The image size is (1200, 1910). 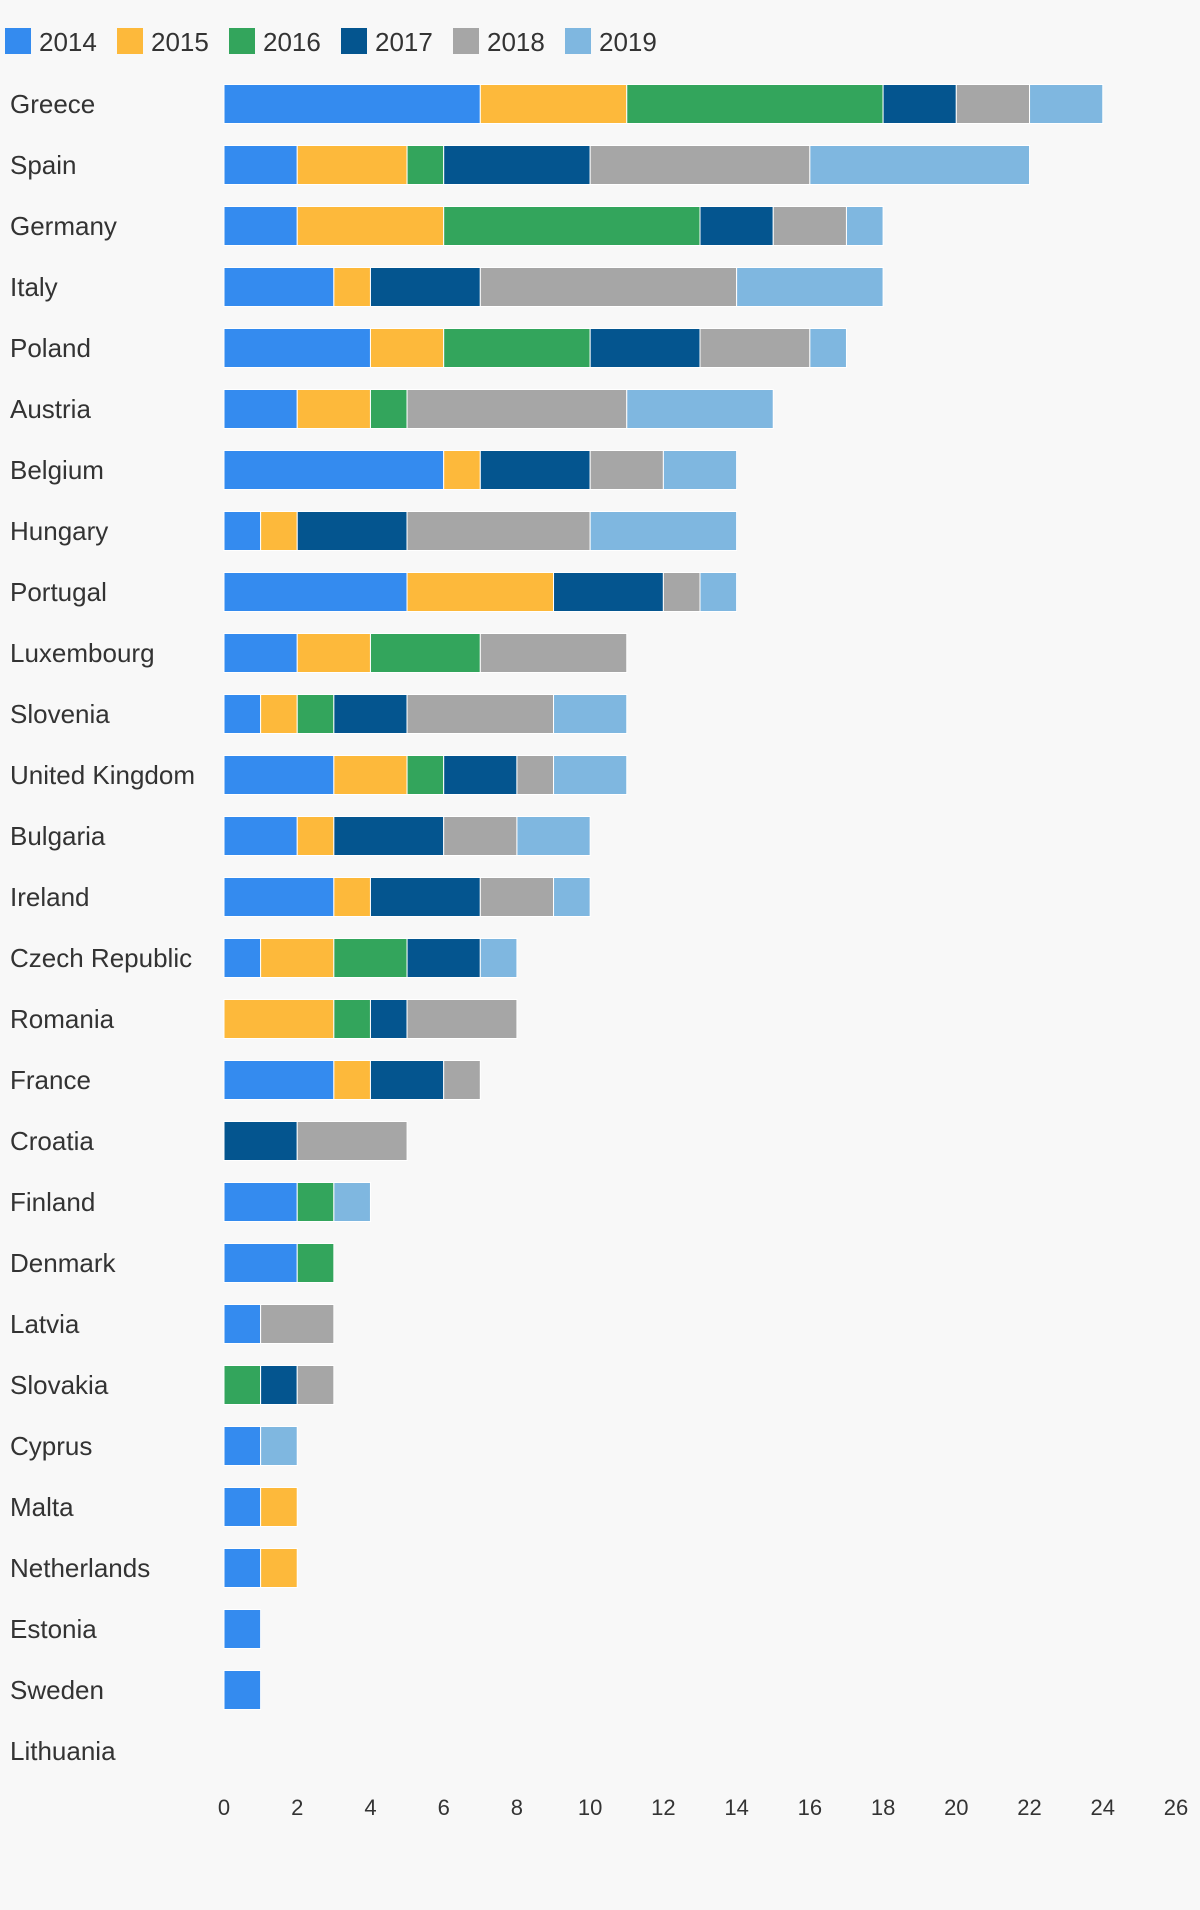 What do you see at coordinates (292, 42) in the screenshot?
I see `legend-label-2016: 2016` at bounding box center [292, 42].